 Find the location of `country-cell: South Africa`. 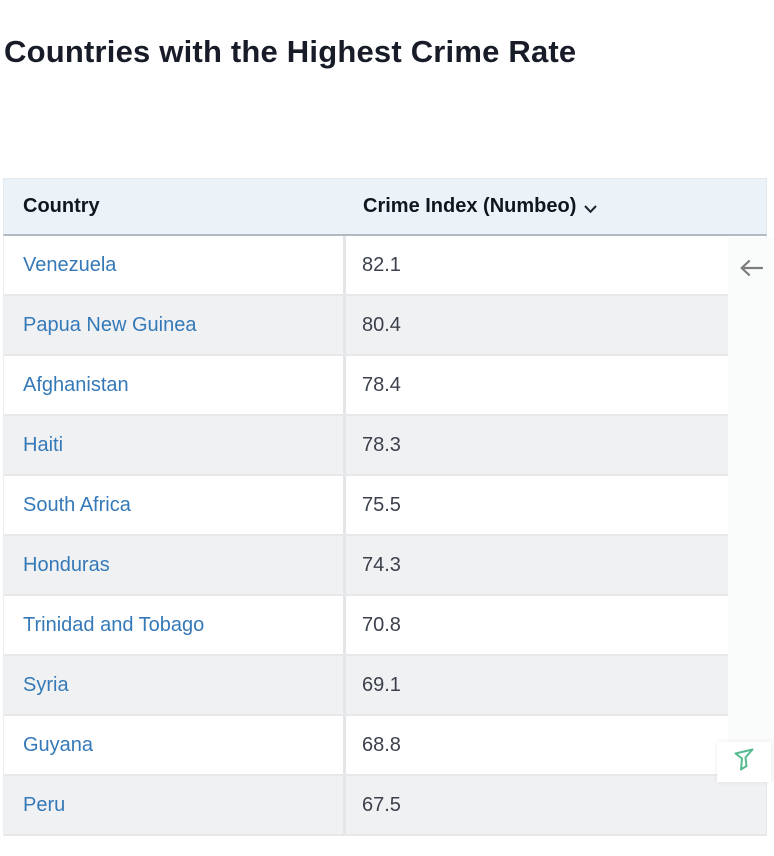

country-cell: South Africa is located at coordinates (175, 505).